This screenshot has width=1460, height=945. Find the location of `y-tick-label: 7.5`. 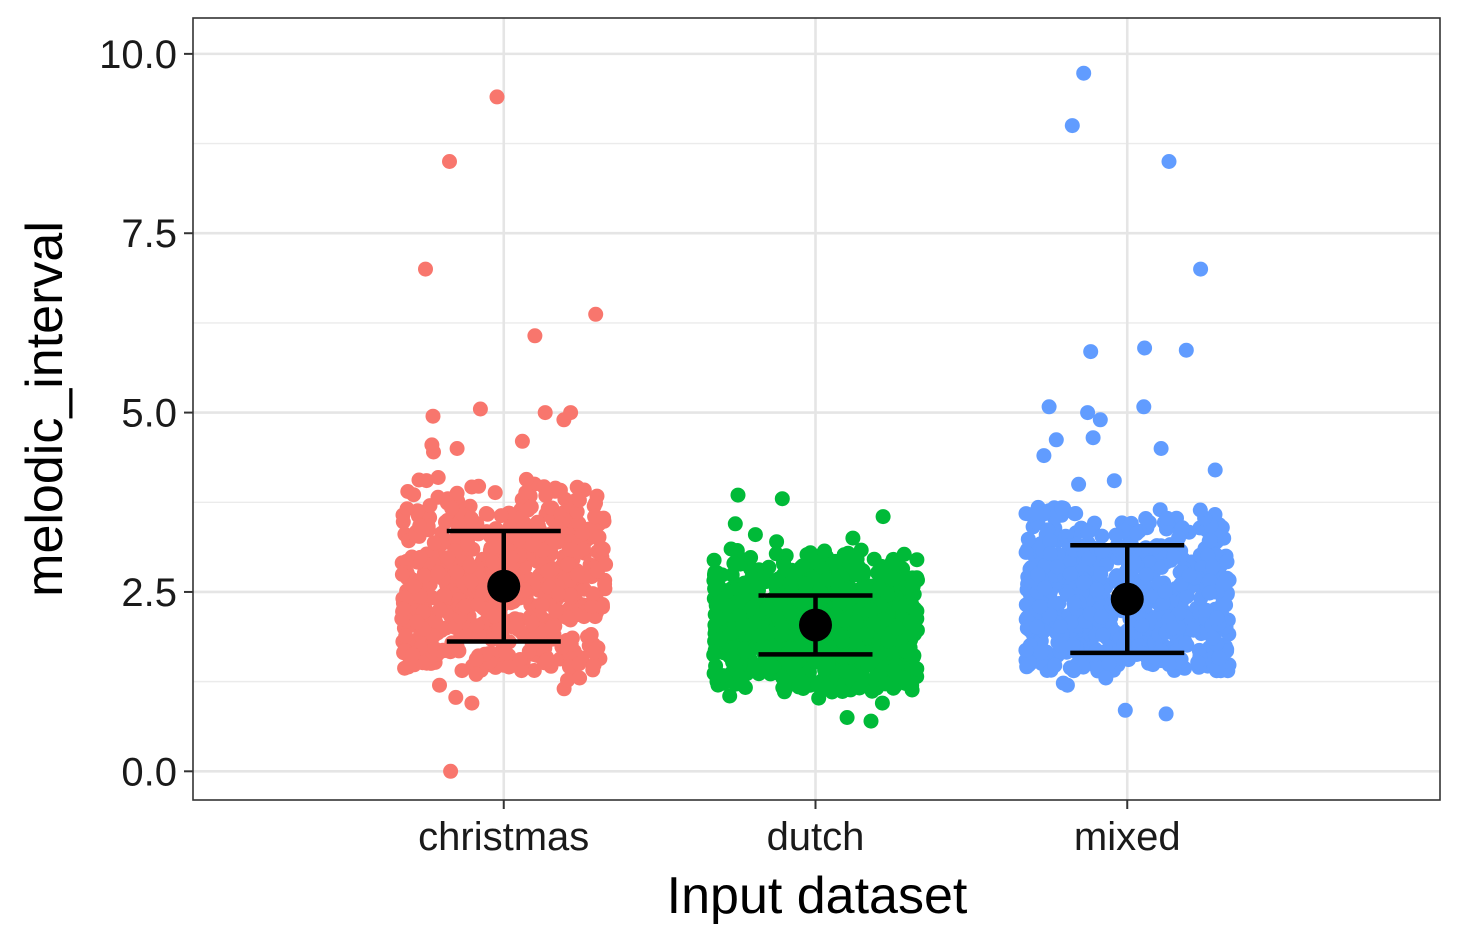

y-tick-label: 7.5 is located at coordinates (149, 234).